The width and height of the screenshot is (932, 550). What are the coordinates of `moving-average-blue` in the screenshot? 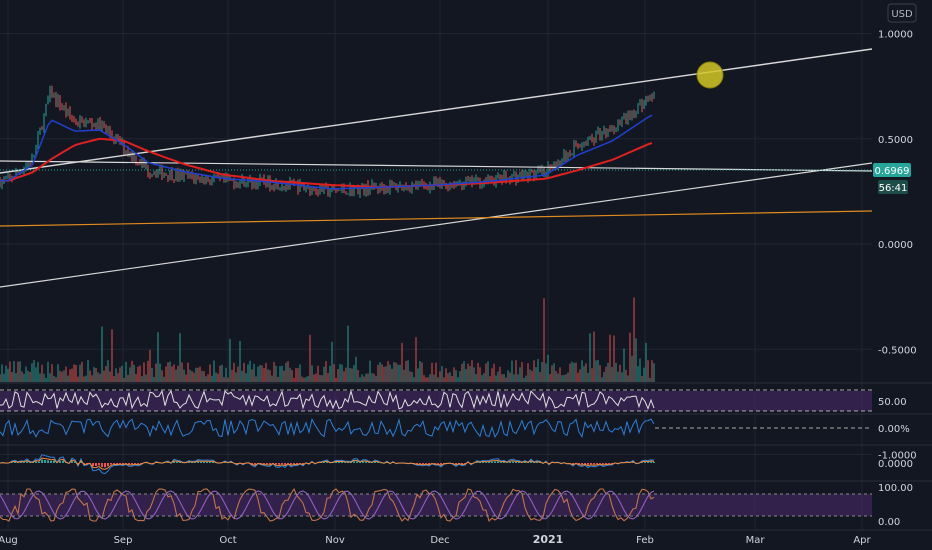 It's located at (326, 152).